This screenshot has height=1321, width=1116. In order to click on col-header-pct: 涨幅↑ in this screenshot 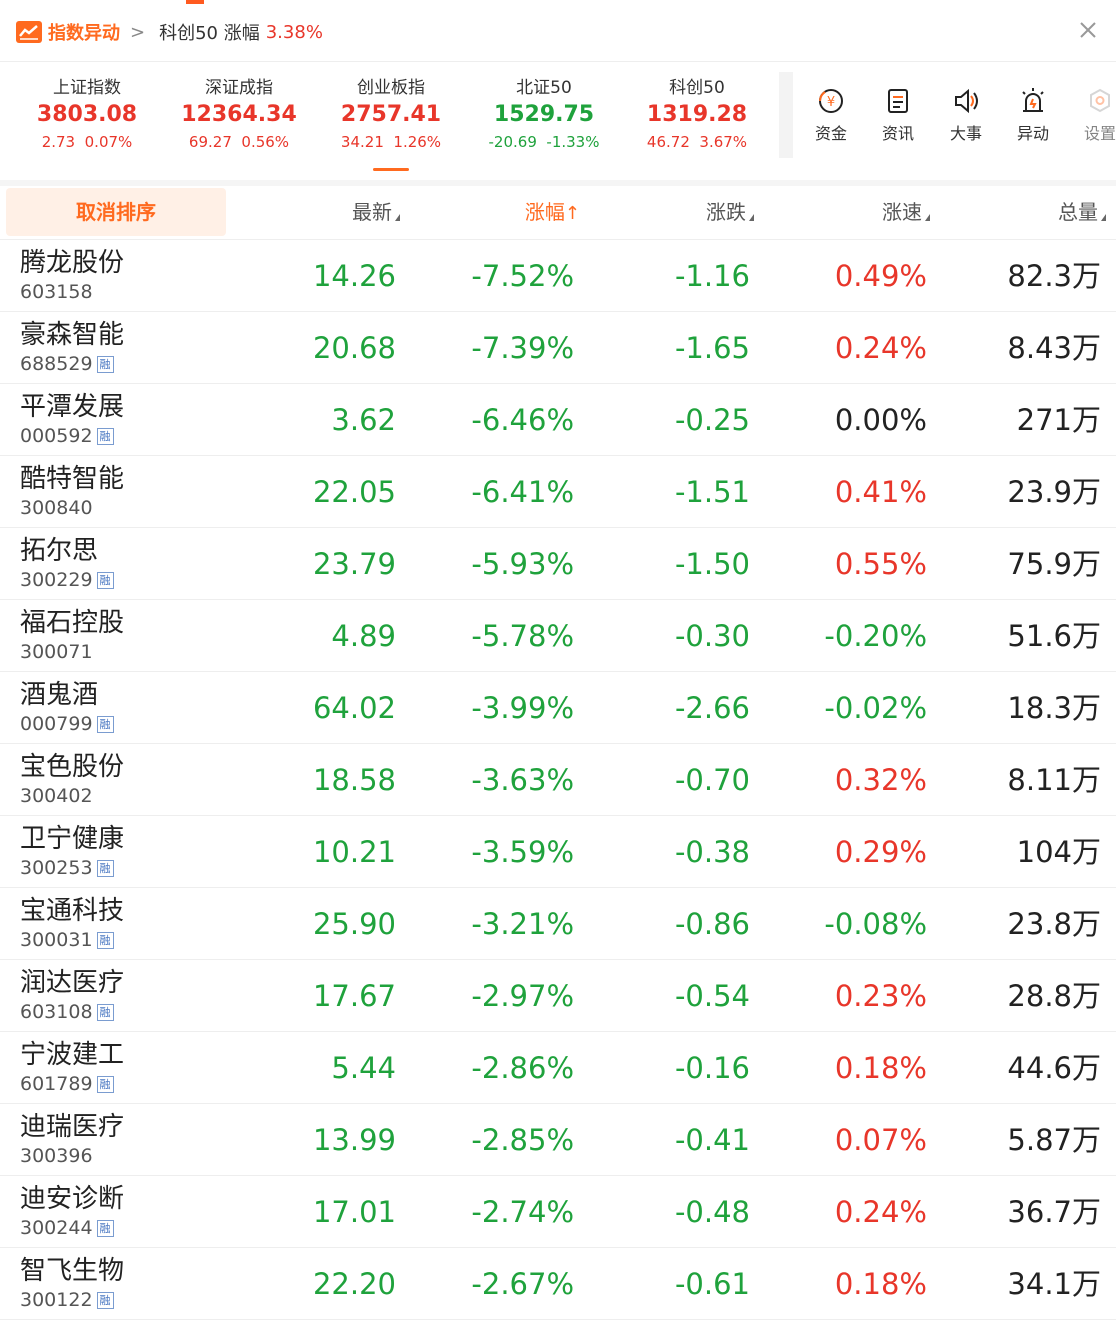, I will do `click(552, 212)`.